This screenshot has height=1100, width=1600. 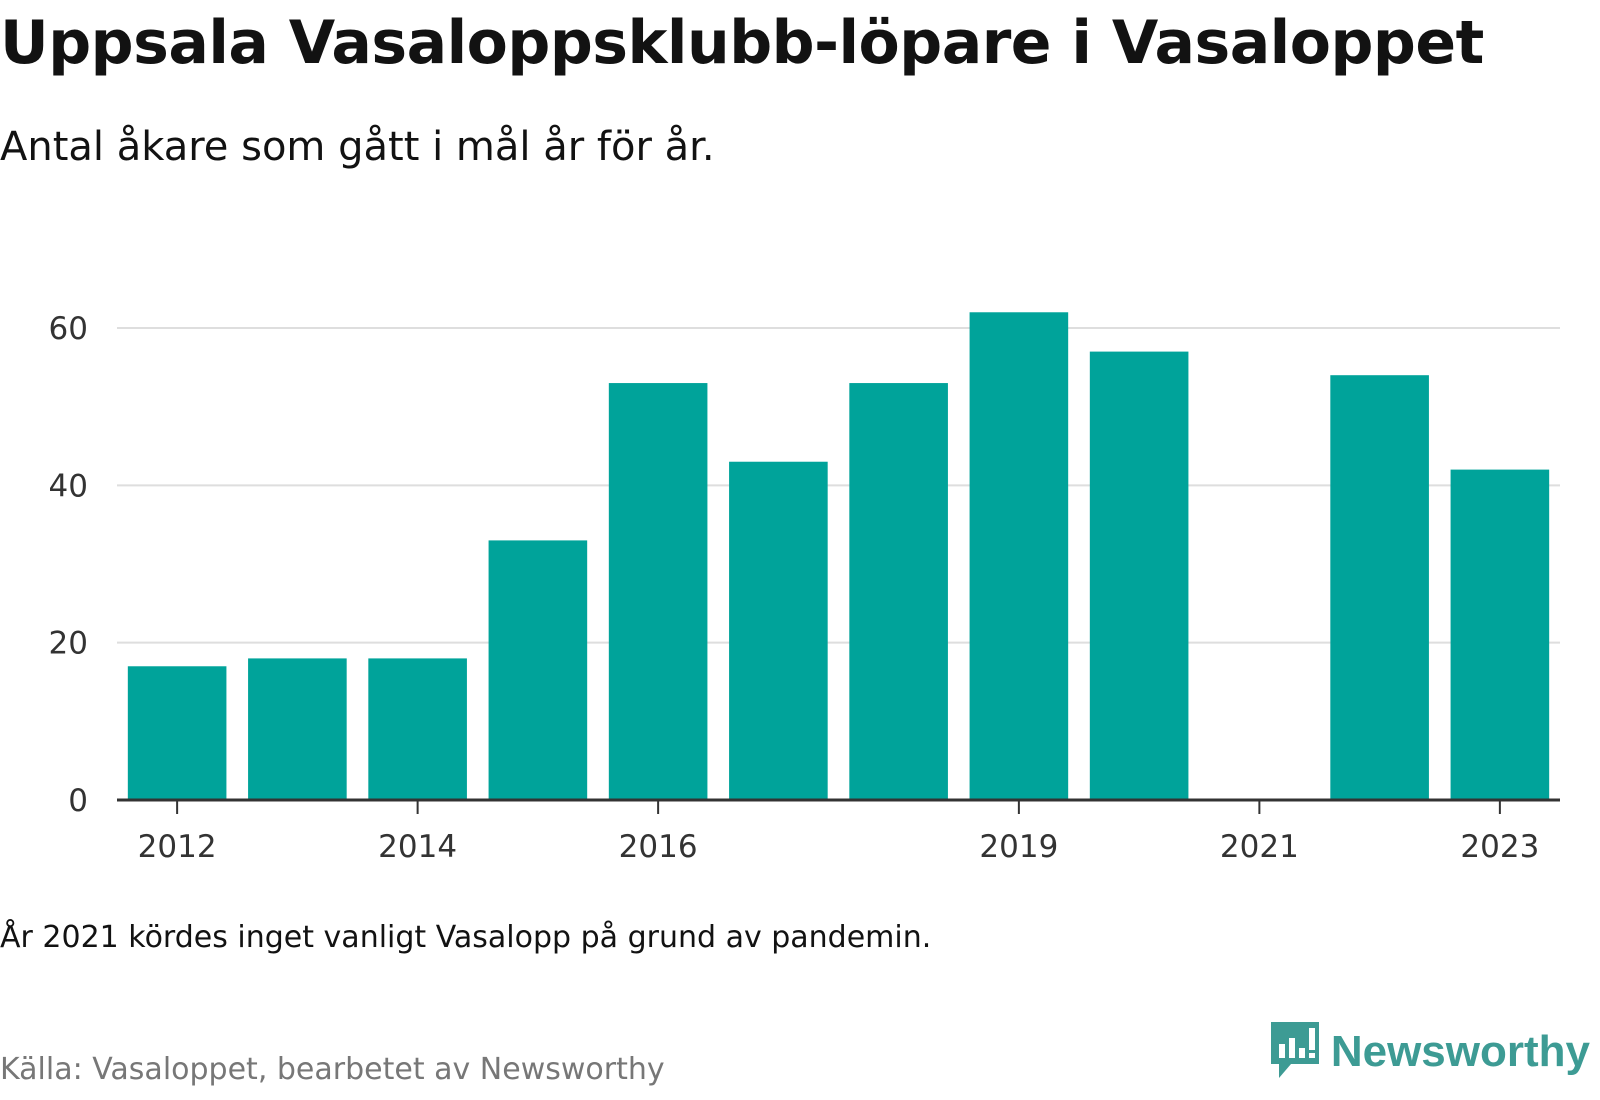 I want to click on bar-2017, so click(x=778, y=630).